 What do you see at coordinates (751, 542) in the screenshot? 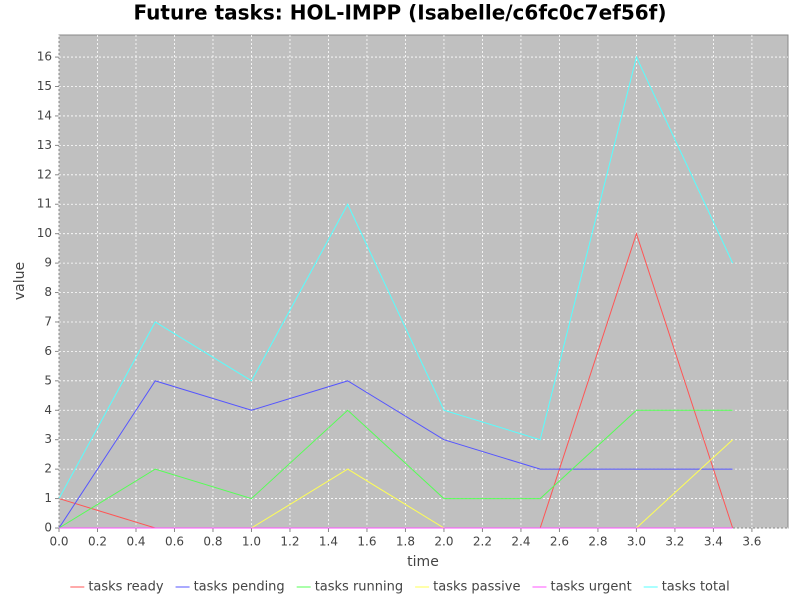
I see `x-tick-label: 3.6` at bounding box center [751, 542].